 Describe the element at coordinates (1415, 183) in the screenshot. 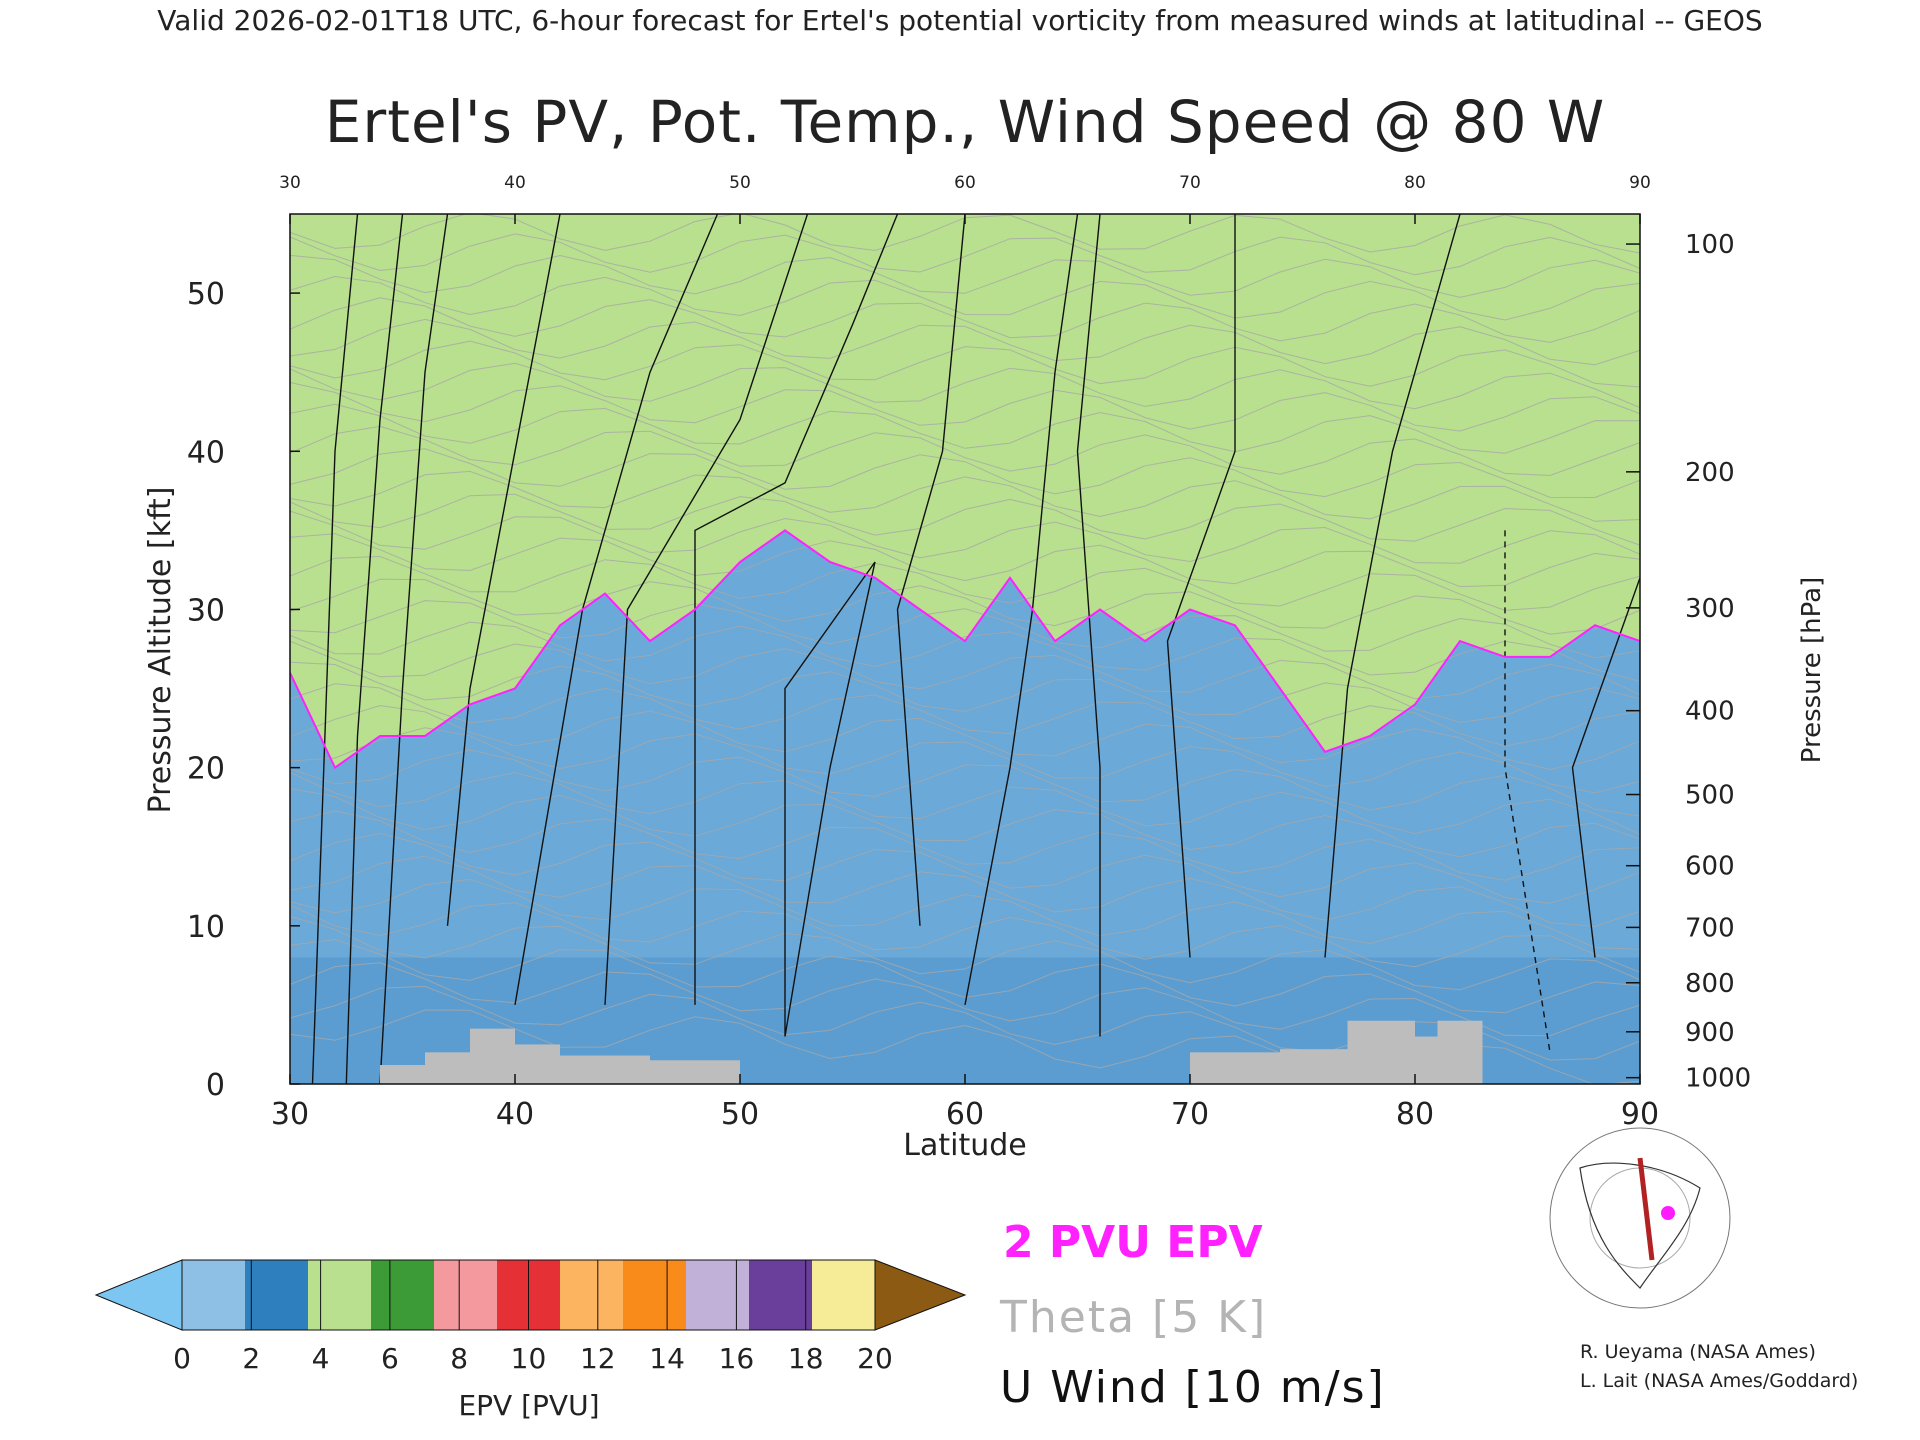

I see `x-tick-label-top: 80` at that location.